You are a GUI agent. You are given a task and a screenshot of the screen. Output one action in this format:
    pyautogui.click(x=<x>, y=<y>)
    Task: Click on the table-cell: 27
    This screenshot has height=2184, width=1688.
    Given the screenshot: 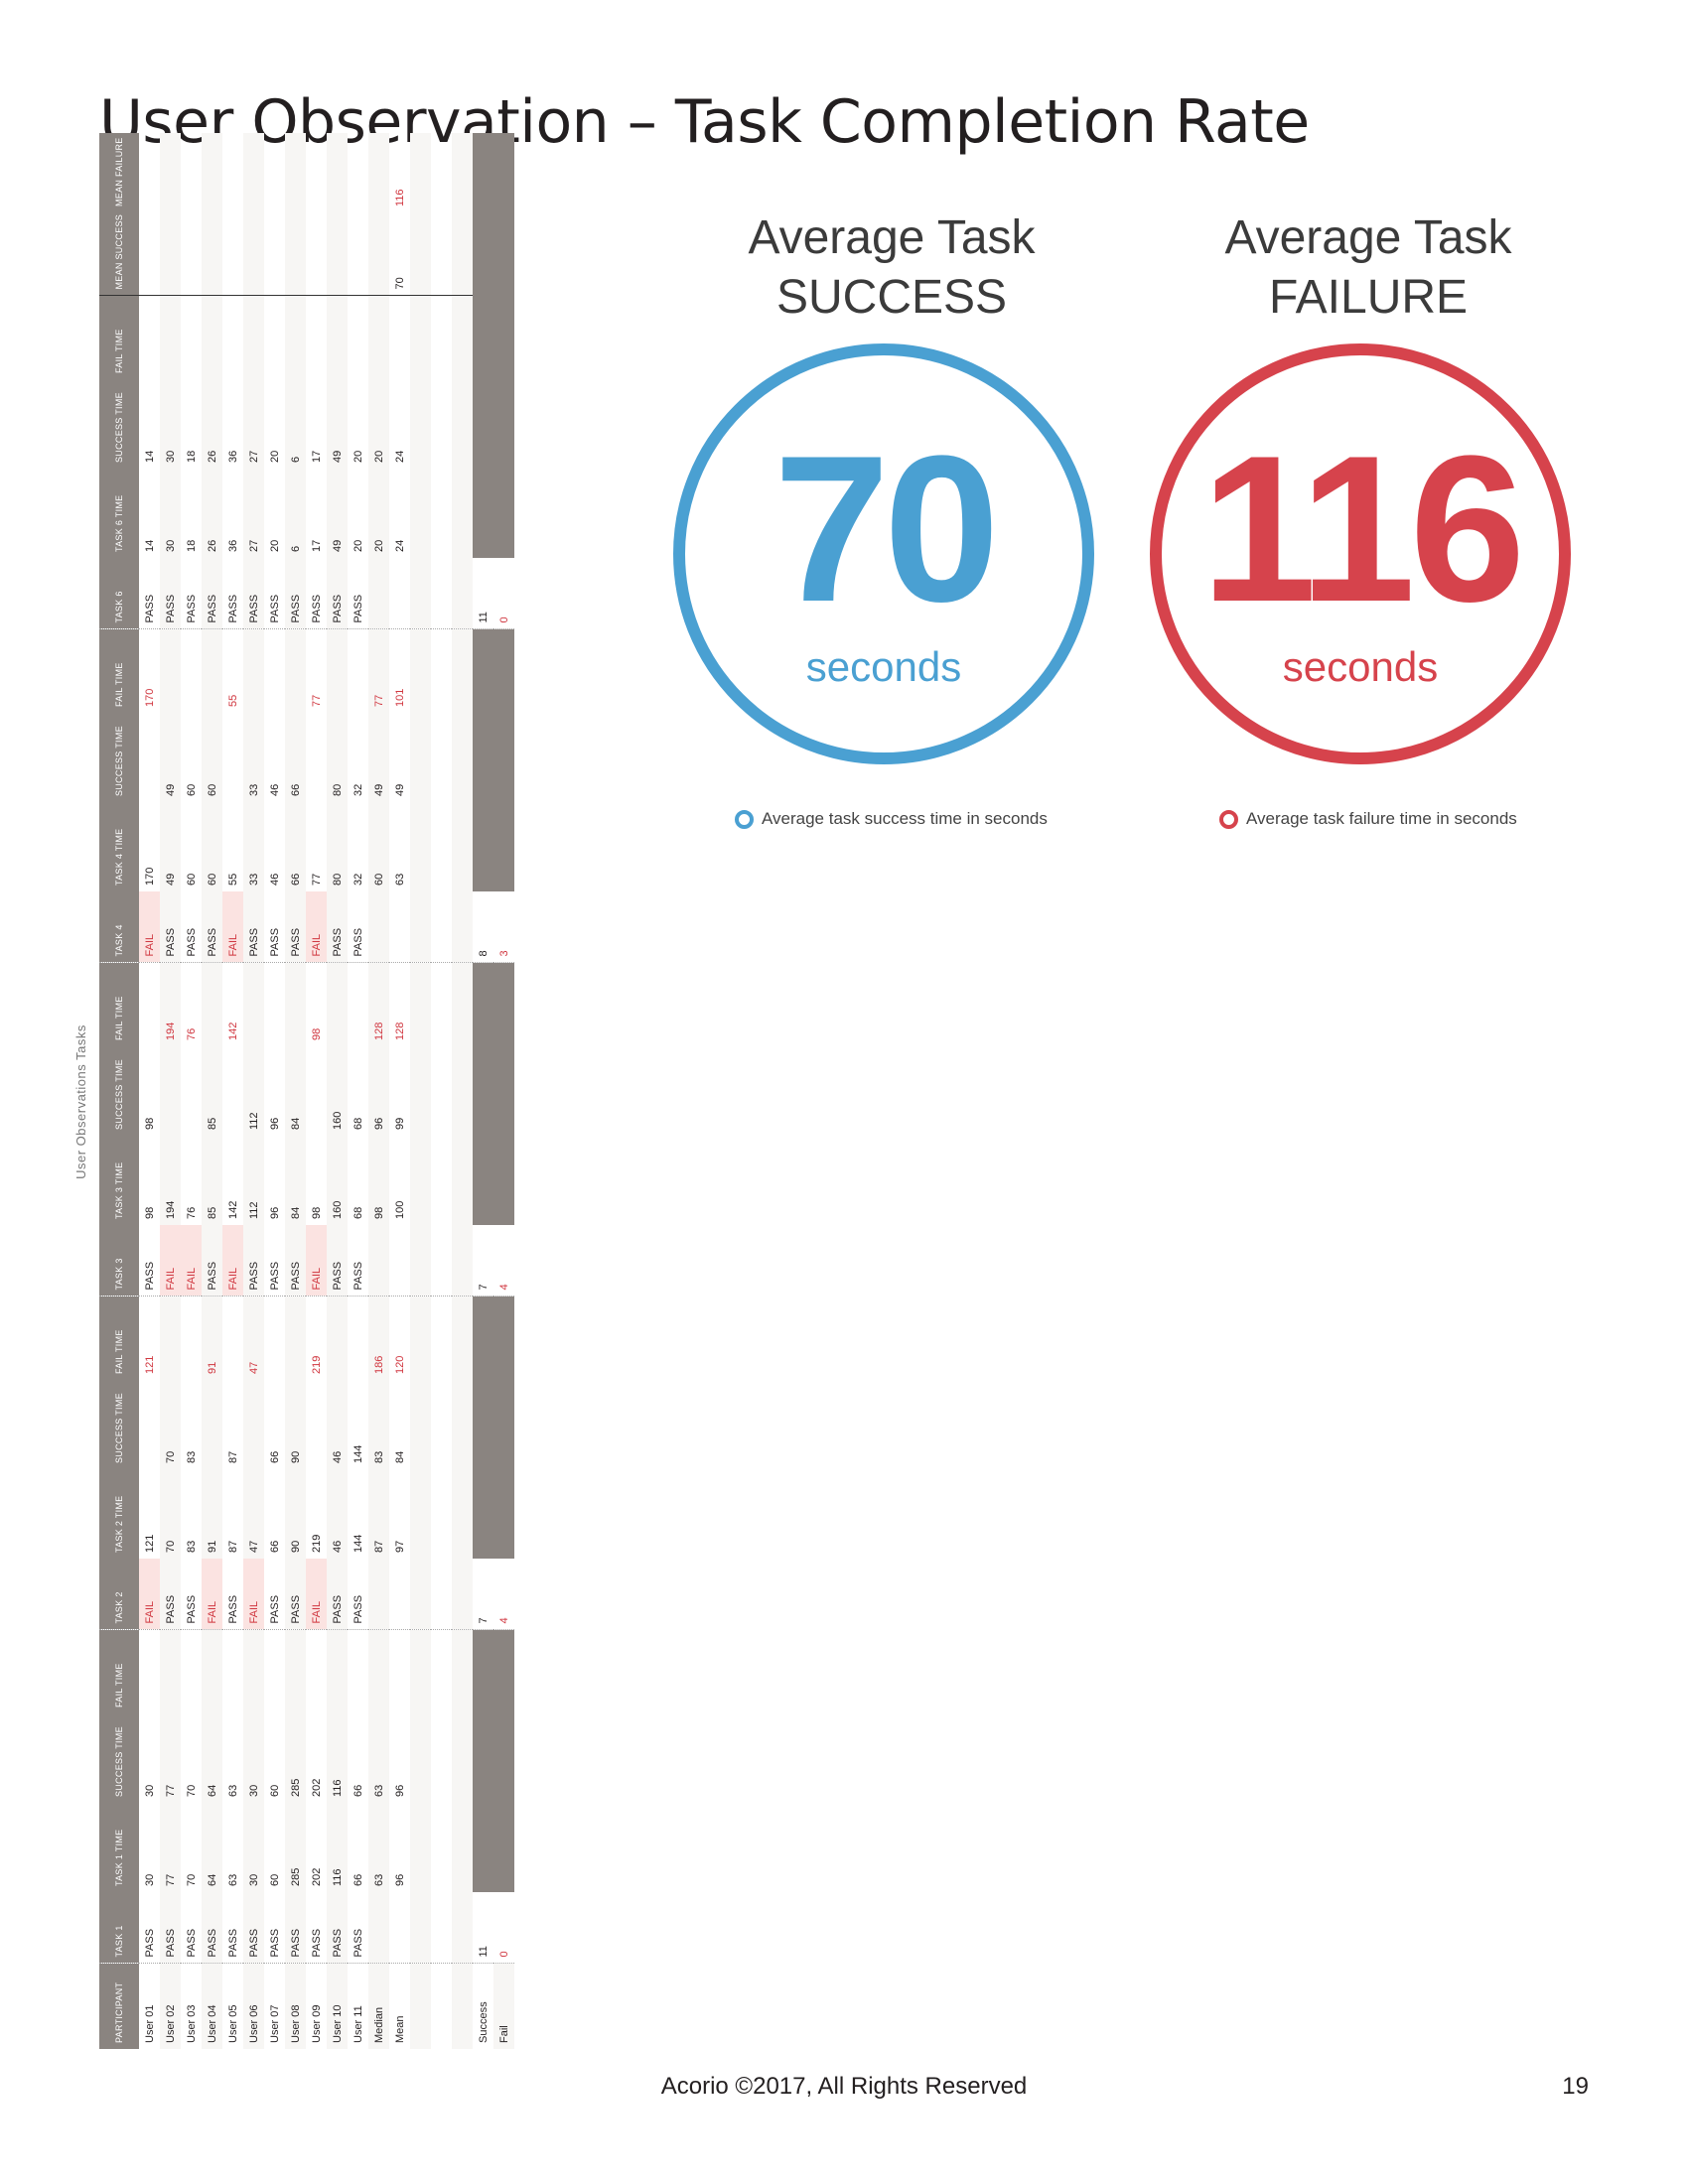 What is the action you would take?
    pyautogui.click(x=253, y=424)
    